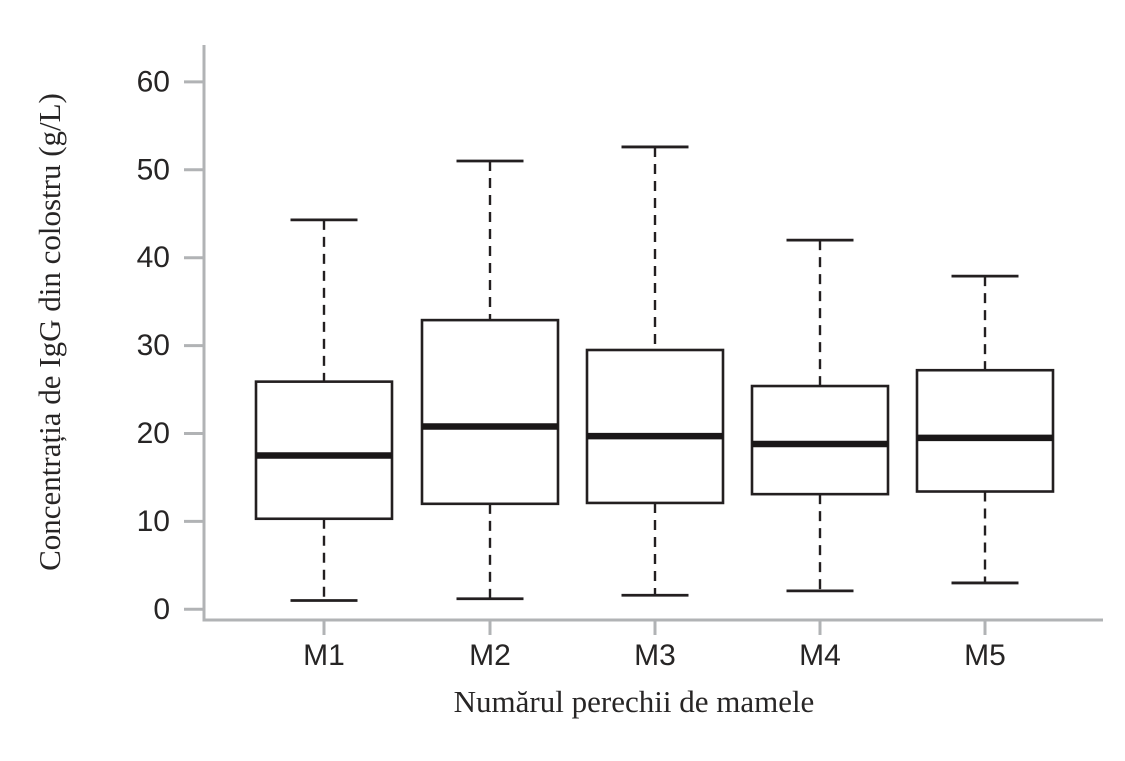 This screenshot has height=761, width=1125. What do you see at coordinates (985, 655) in the screenshot?
I see `x-tick-label: M5` at bounding box center [985, 655].